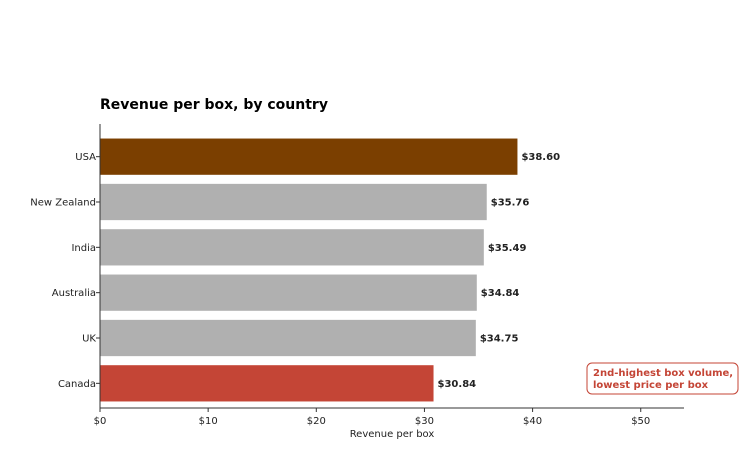 The width and height of the screenshot is (755, 464). Describe the element at coordinates (267, 383) in the screenshot. I see `bar-canada` at that location.